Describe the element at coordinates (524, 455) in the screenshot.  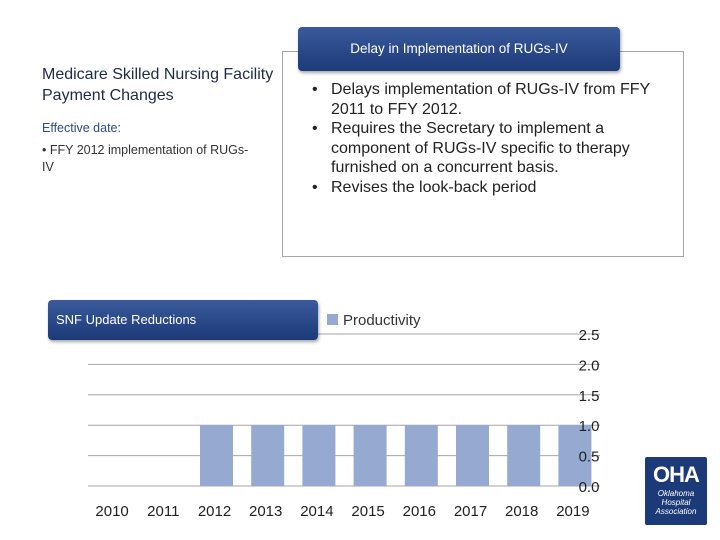
I see `bar-2018` at that location.